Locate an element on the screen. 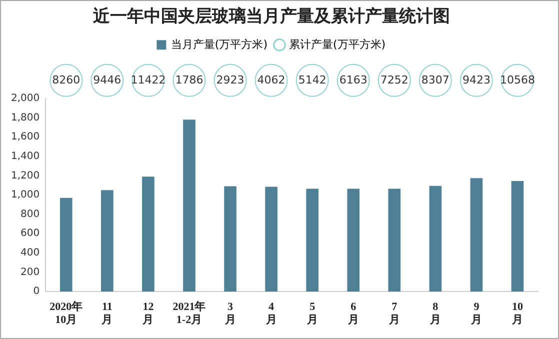  chart-title: 近一年中国夹层玻璃当月产量及累计产量统计图 is located at coordinates (271, 16).